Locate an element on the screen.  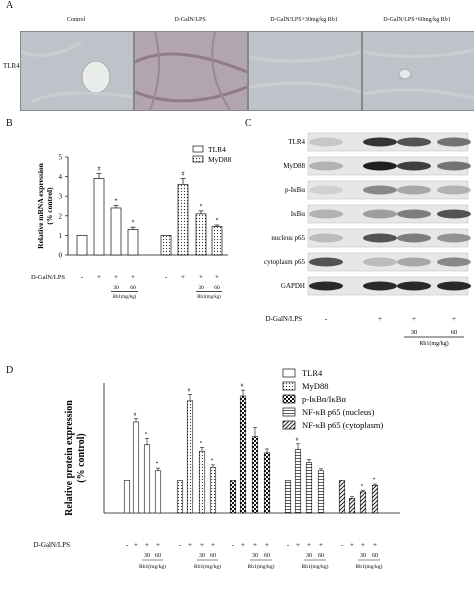
band-label: IκBα is located at coordinates (298, 214).